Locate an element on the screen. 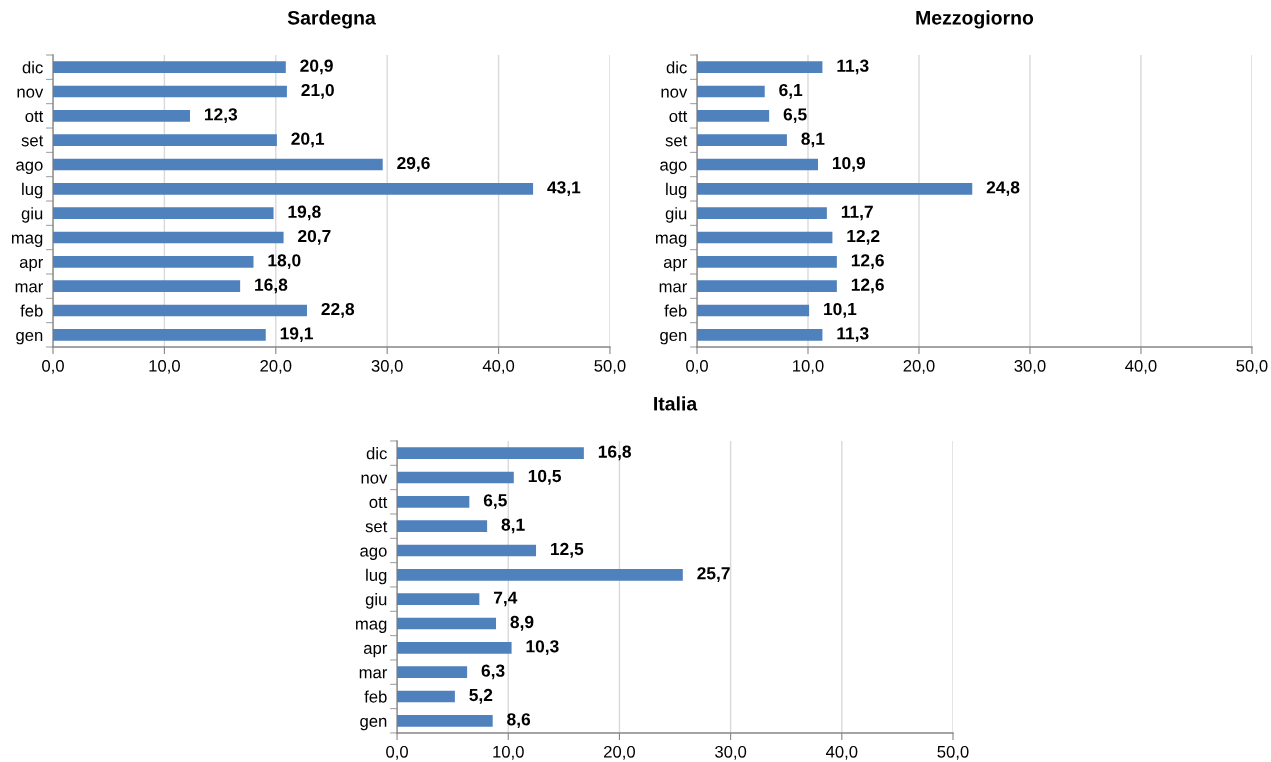  y-tick-label: set is located at coordinates (676, 141).